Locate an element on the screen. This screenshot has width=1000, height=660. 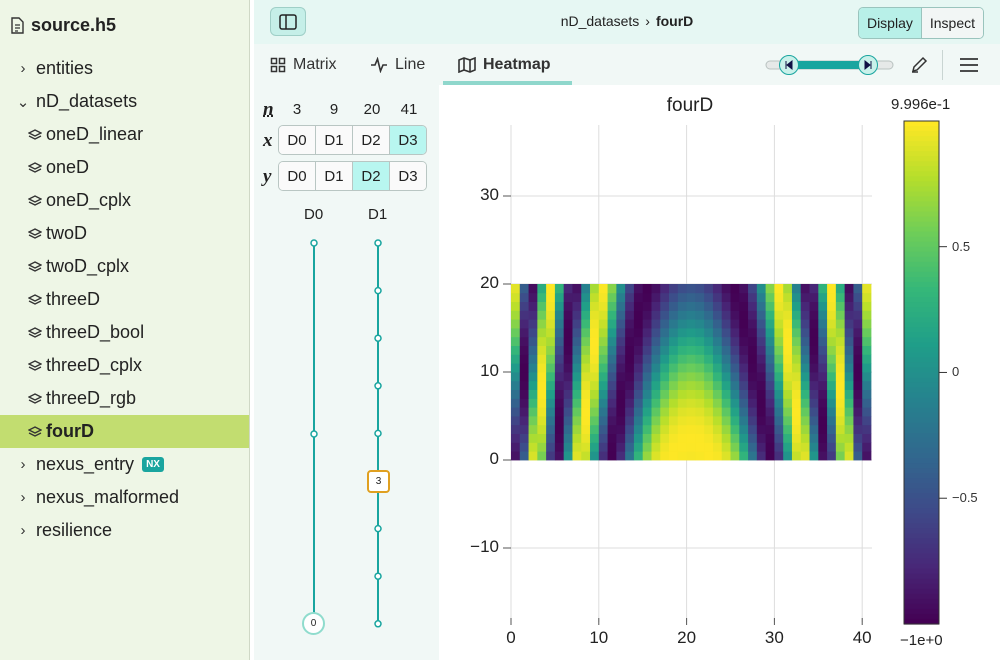
tree-item-threed: threeD is located at coordinates (124, 299).